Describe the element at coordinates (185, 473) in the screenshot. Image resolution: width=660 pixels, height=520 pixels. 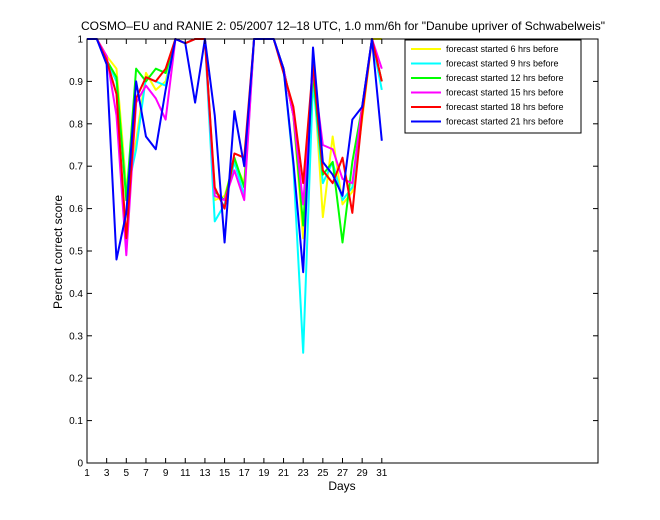
I see `x-tick-label: 11` at that location.